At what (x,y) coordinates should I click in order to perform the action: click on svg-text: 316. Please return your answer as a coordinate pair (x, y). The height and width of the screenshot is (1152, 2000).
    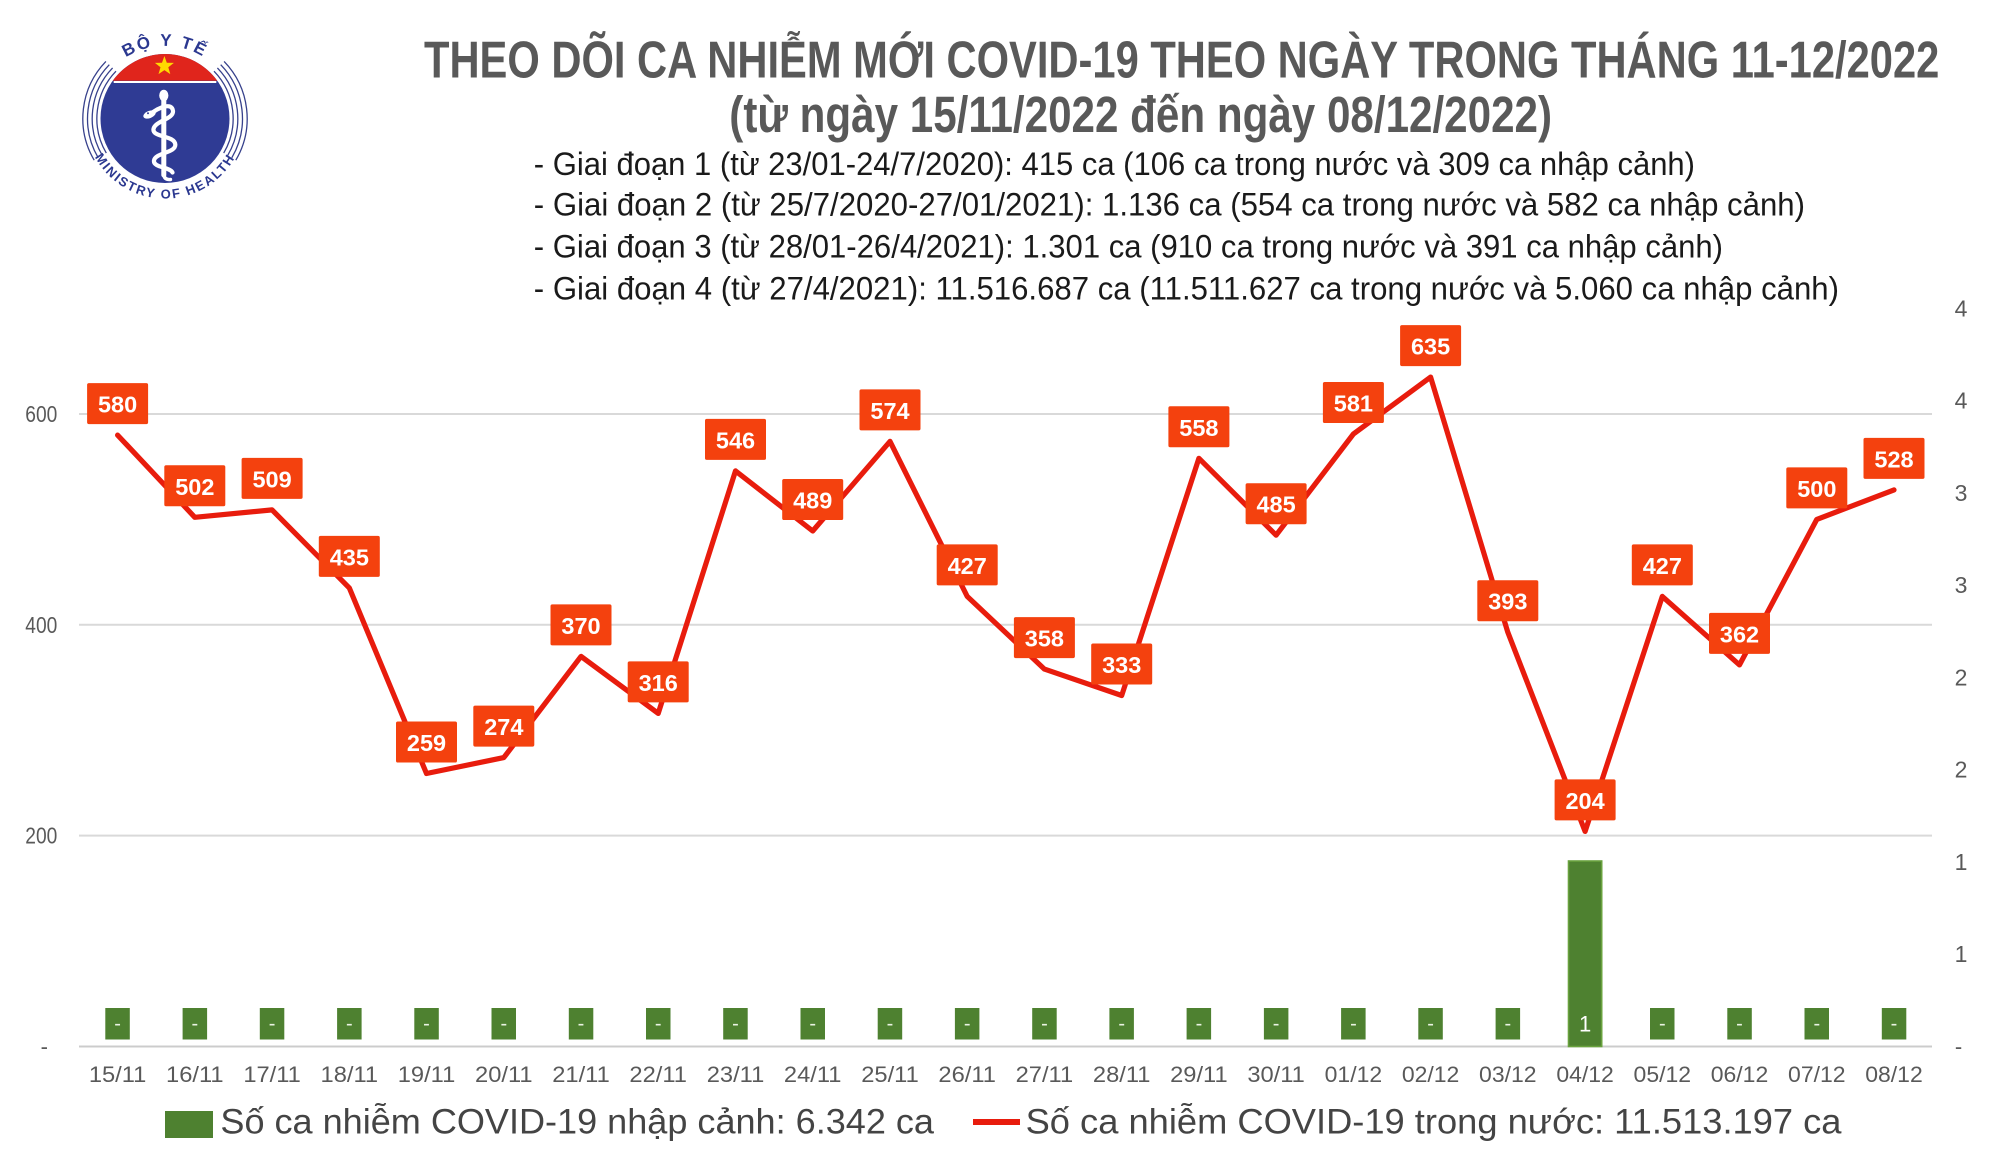
    Looking at the image, I should click on (658, 683).